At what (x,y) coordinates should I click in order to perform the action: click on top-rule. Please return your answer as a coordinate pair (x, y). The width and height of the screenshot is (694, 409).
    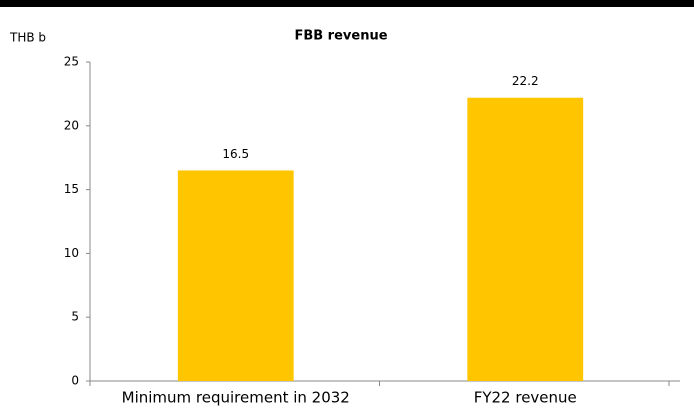
    Looking at the image, I should click on (347, 3).